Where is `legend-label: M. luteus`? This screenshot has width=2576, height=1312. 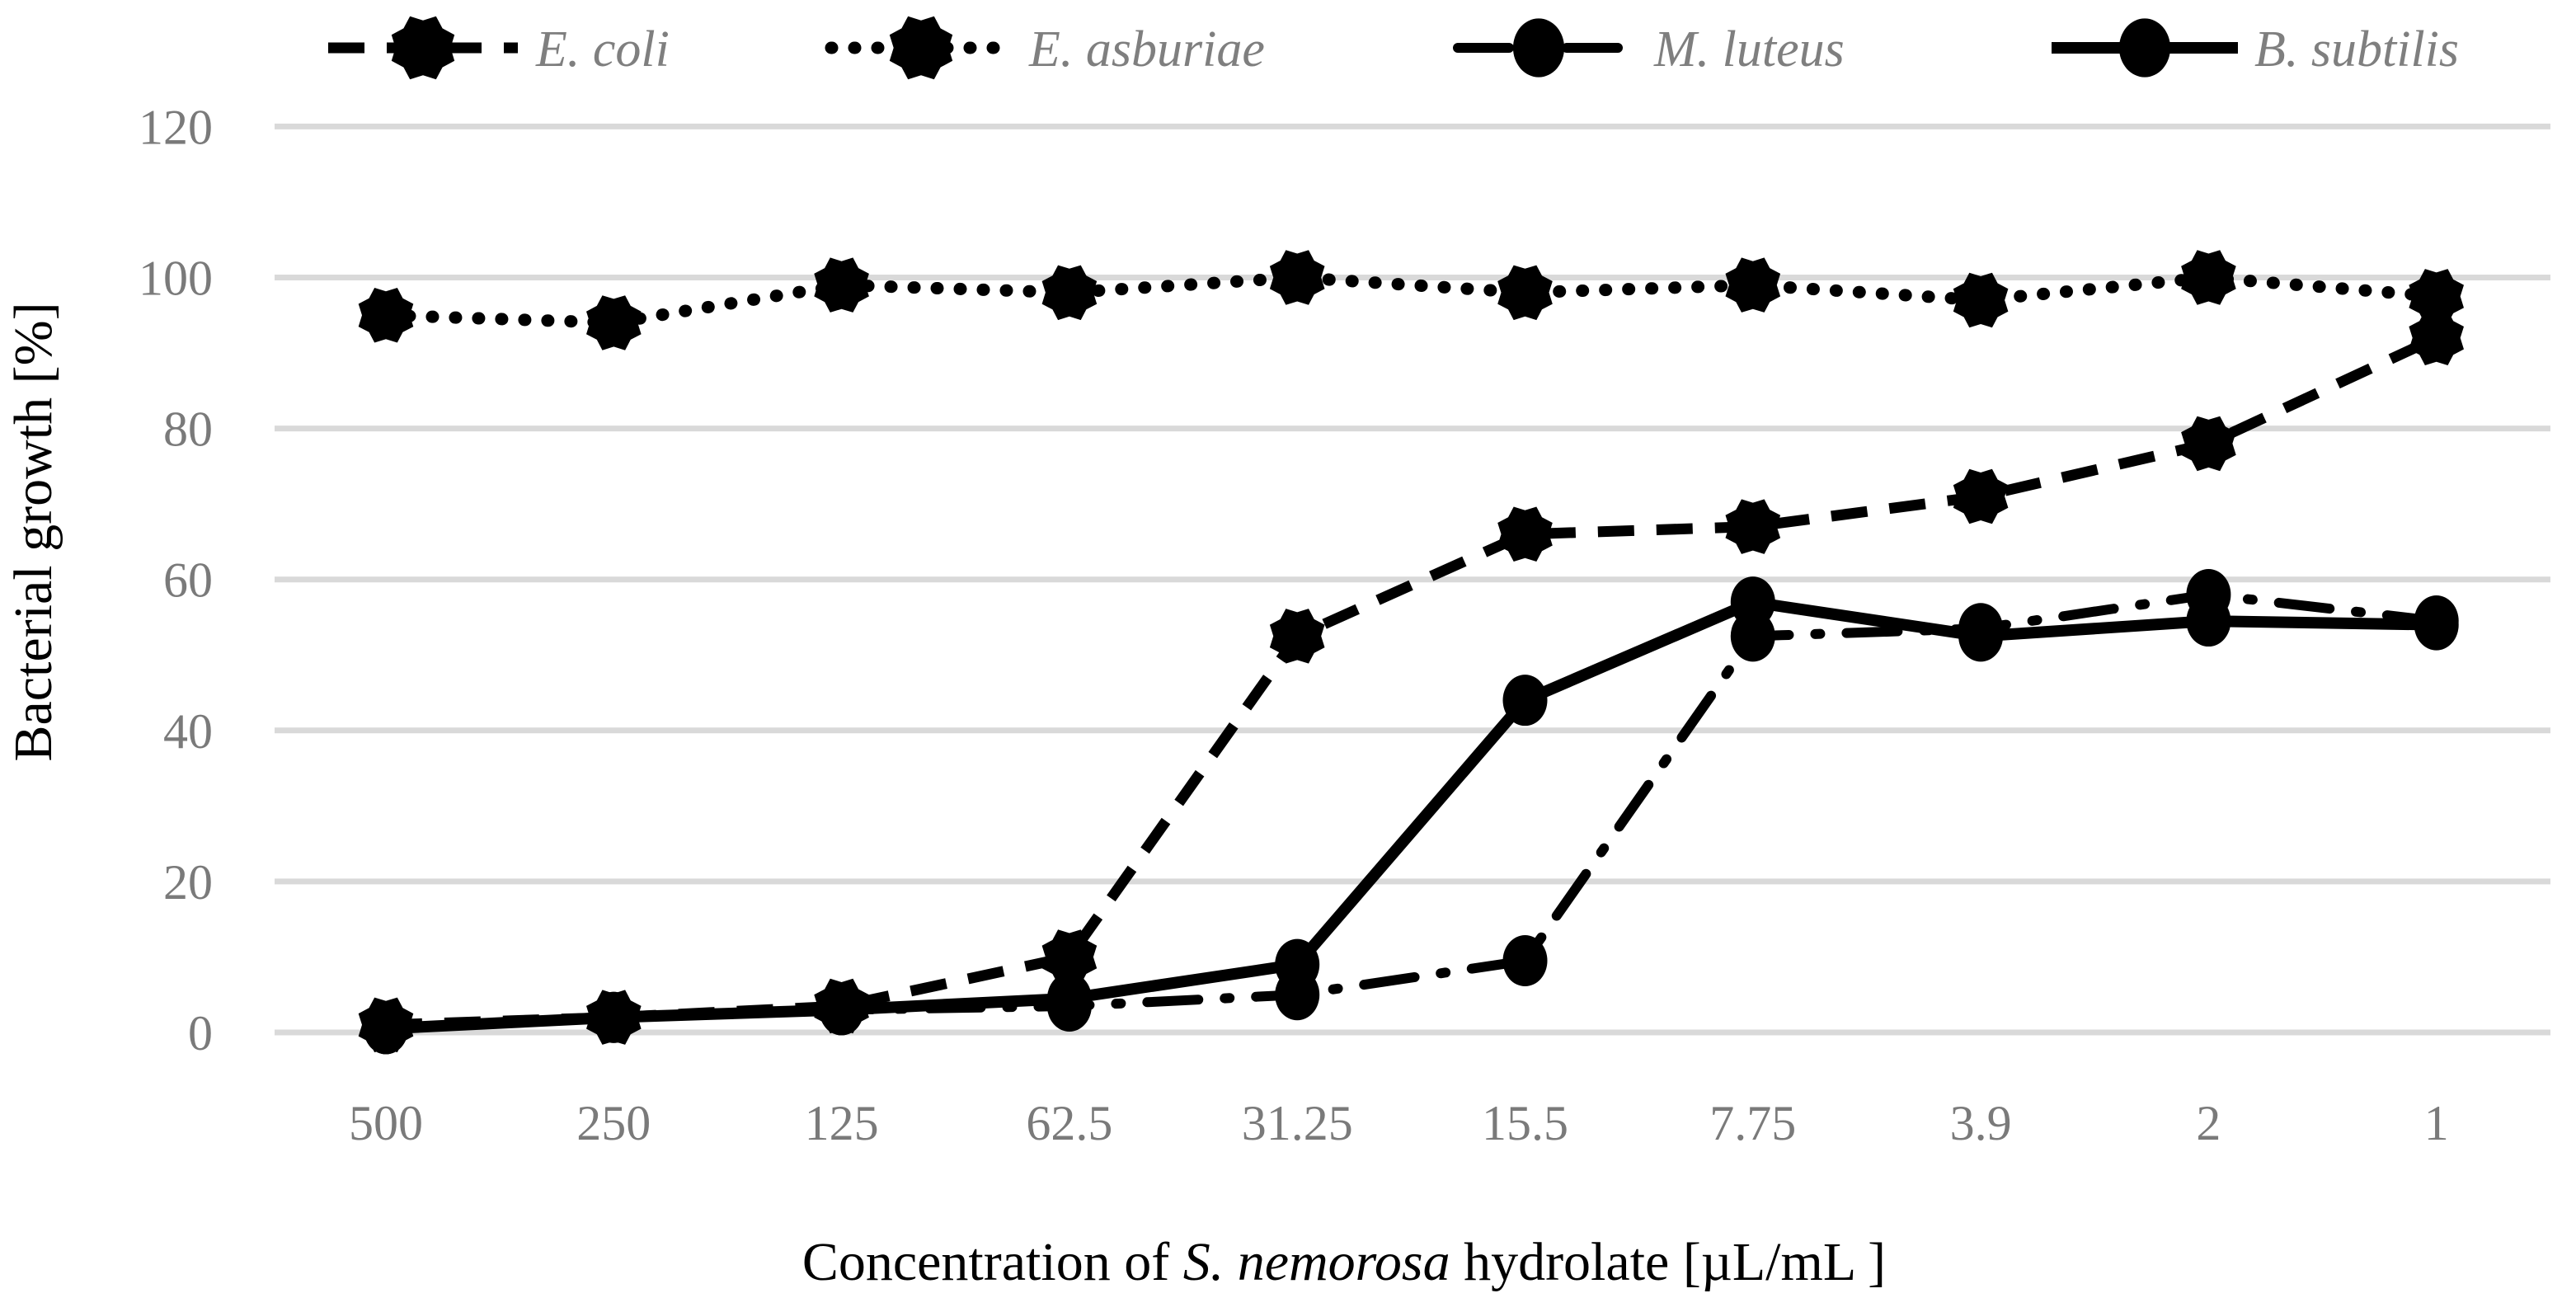 legend-label: M. luteus is located at coordinates (1749, 49).